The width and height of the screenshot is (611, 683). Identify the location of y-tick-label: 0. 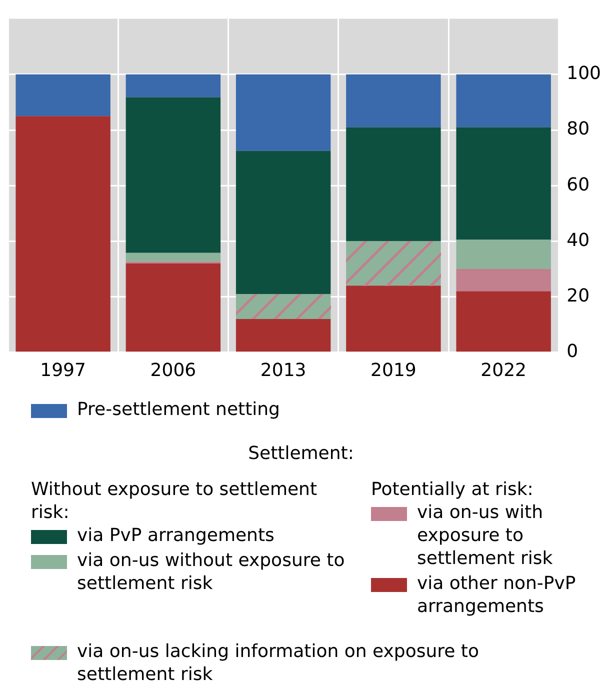
(572, 351).